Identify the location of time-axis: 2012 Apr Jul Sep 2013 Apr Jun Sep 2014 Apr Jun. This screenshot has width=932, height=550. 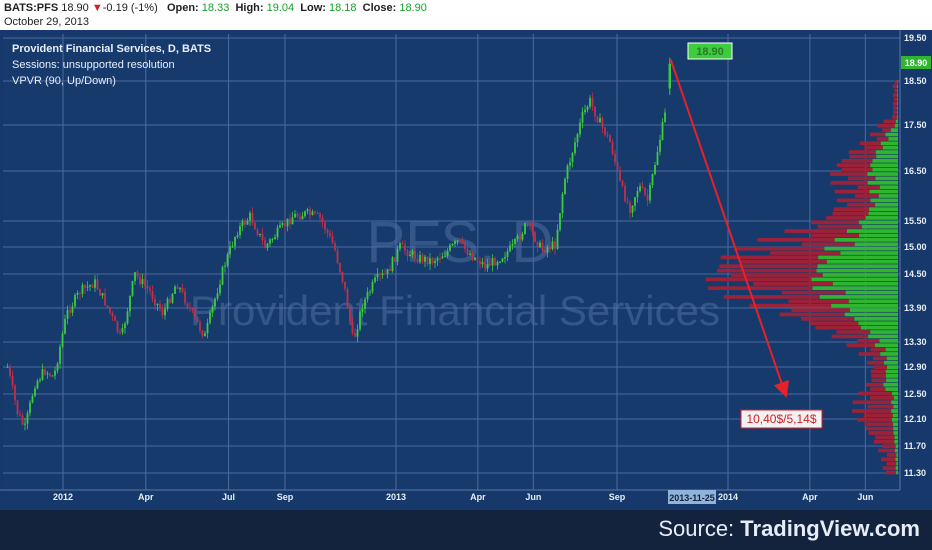
(463, 497).